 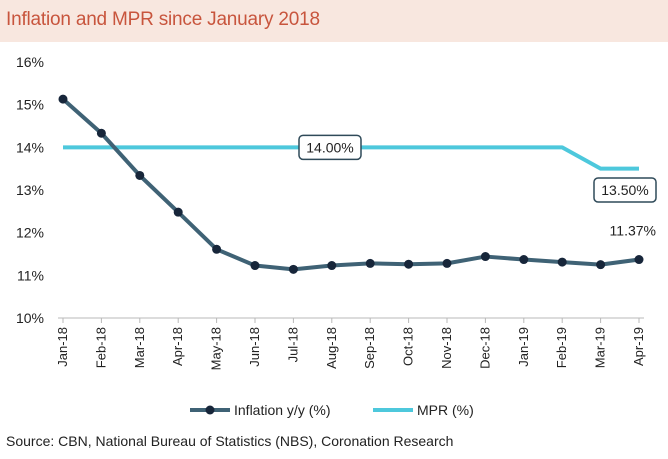 What do you see at coordinates (139, 347) in the screenshot?
I see `x-tick-label: Mar-18` at bounding box center [139, 347].